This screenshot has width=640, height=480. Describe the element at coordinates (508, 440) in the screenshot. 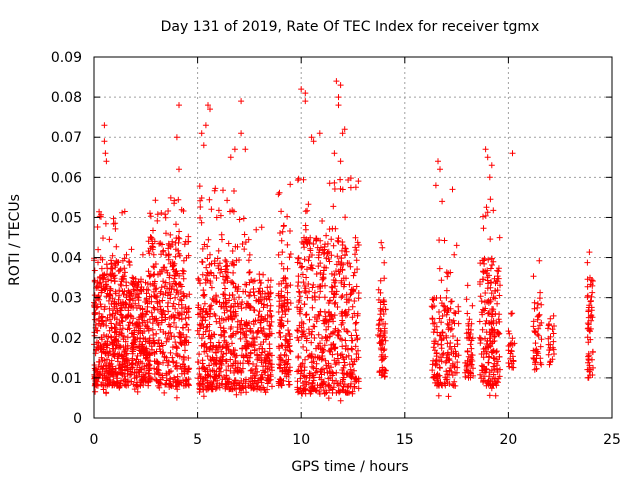

I see `x-tick-label: 20` at that location.